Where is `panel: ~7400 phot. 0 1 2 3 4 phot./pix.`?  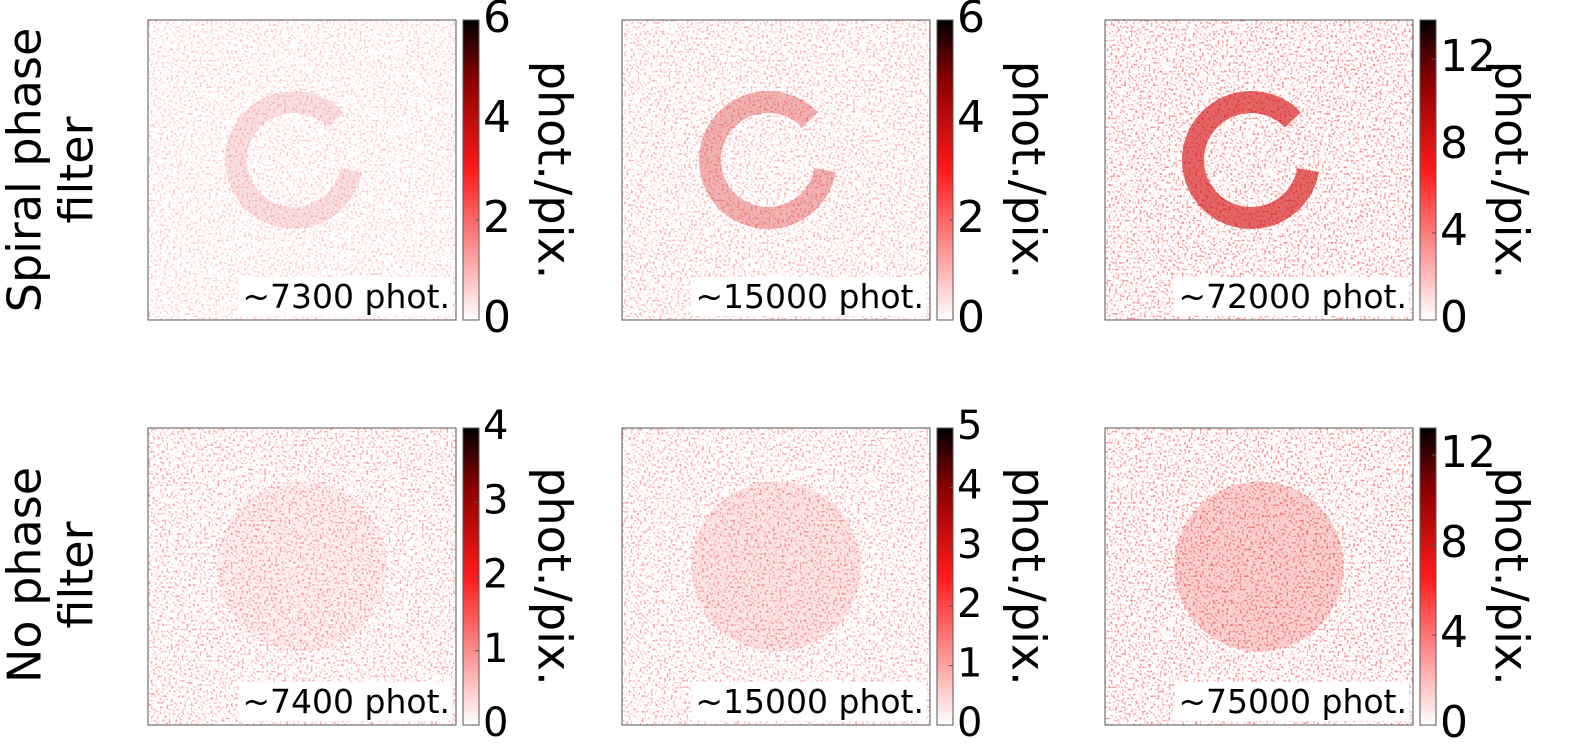
panel: ~7400 phot. 0 1 2 3 4 phot./pix. is located at coordinates (364, 574).